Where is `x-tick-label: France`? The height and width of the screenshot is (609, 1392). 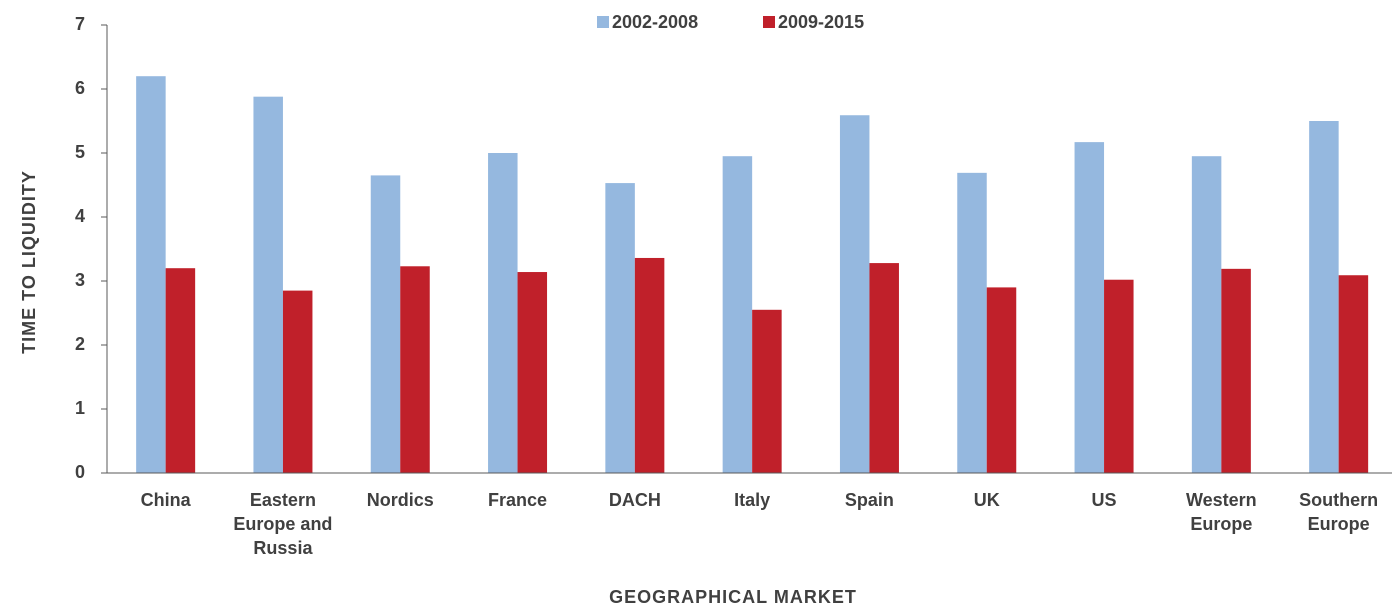
x-tick-label: France is located at coordinates (518, 500).